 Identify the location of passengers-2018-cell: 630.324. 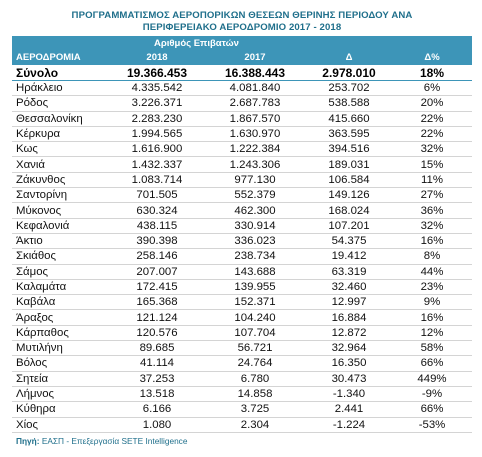
(157, 210).